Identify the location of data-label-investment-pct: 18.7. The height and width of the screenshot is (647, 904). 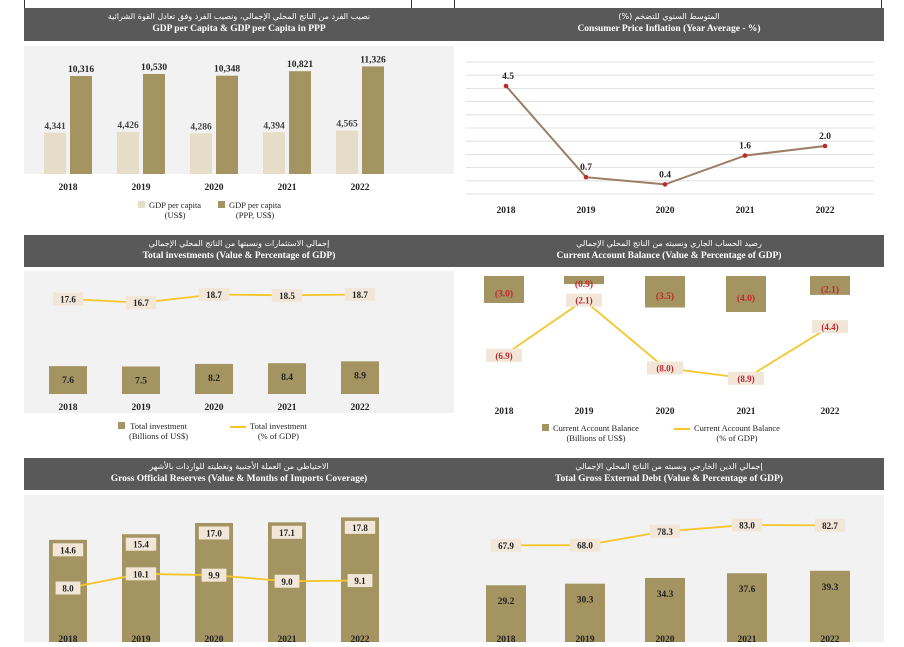
(360, 295).